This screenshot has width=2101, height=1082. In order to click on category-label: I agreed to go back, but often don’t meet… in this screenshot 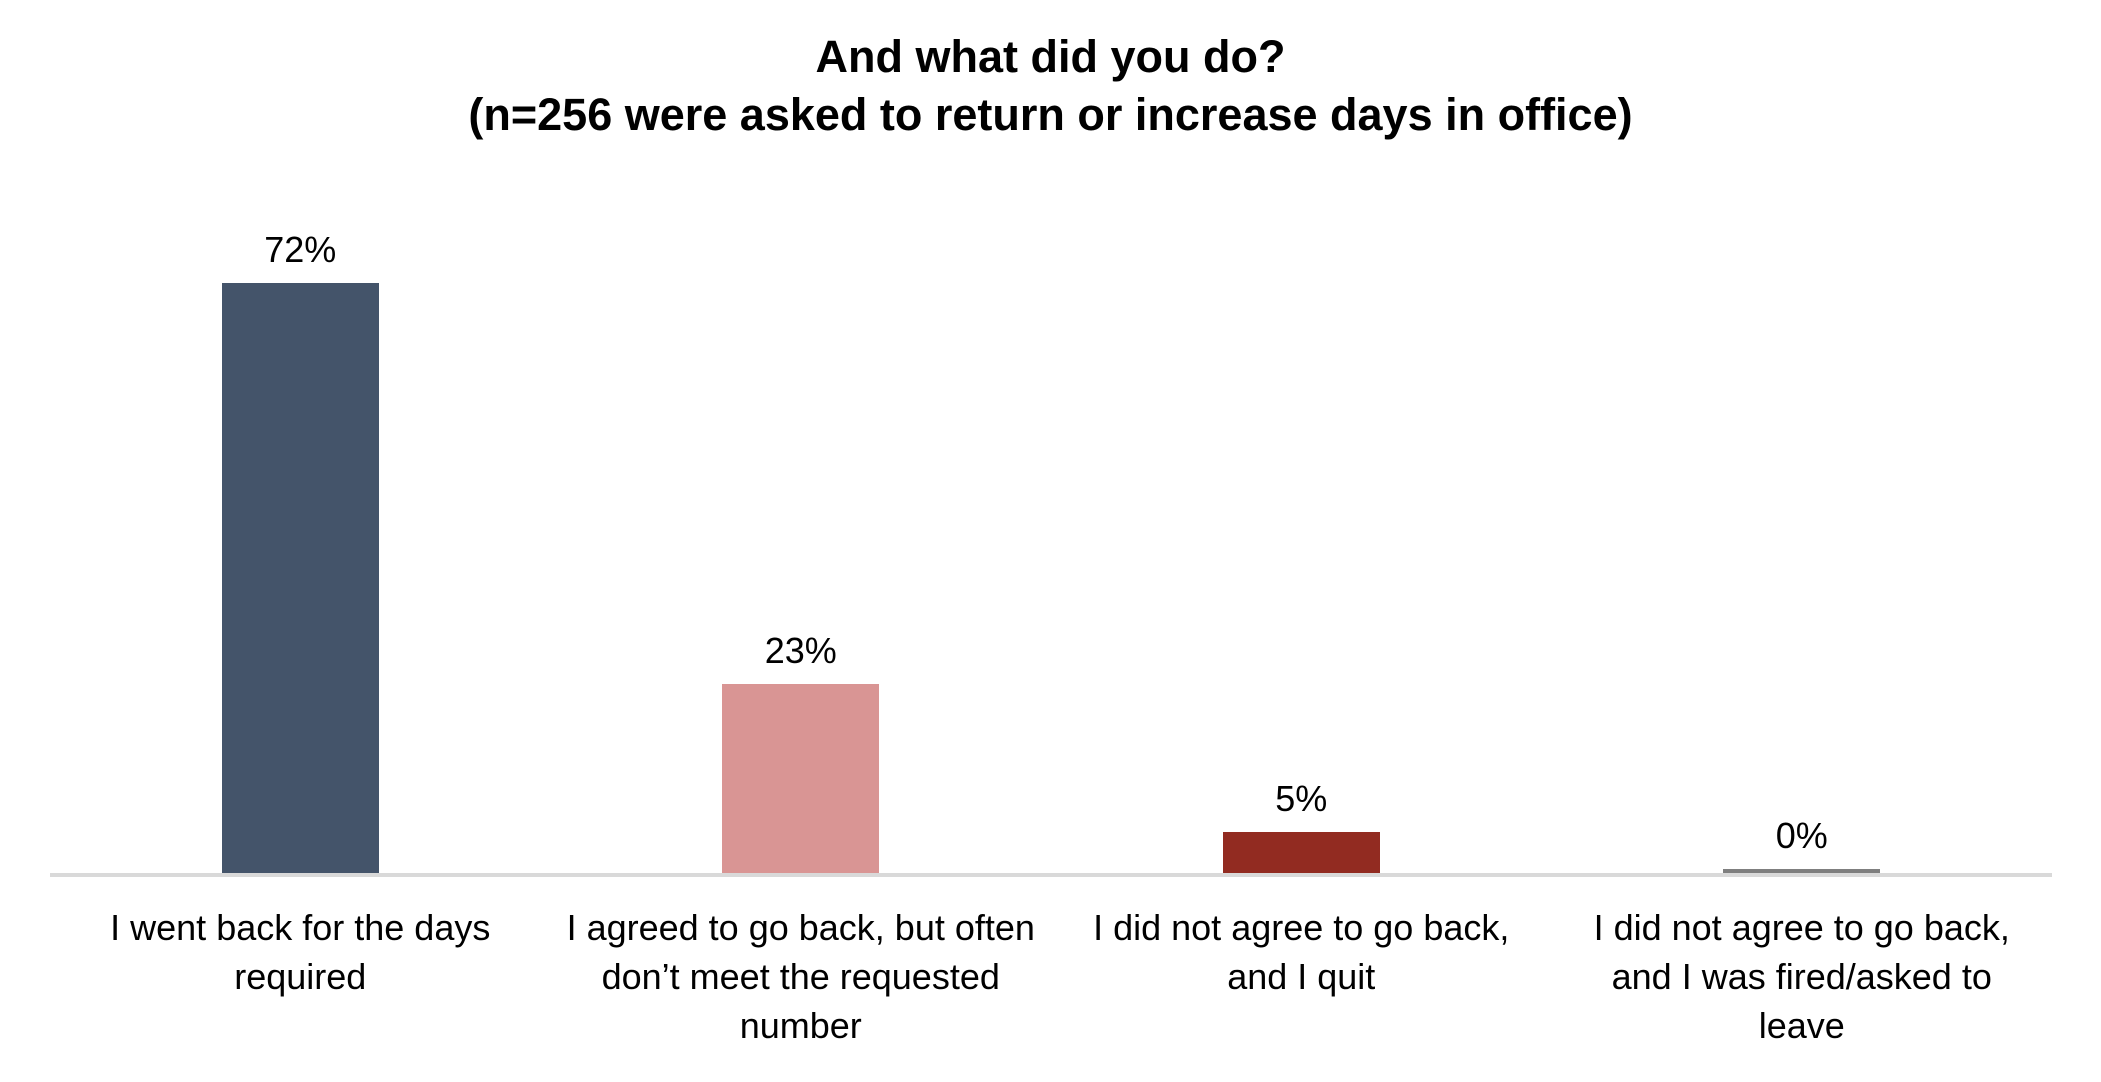, I will do `click(800, 976)`.